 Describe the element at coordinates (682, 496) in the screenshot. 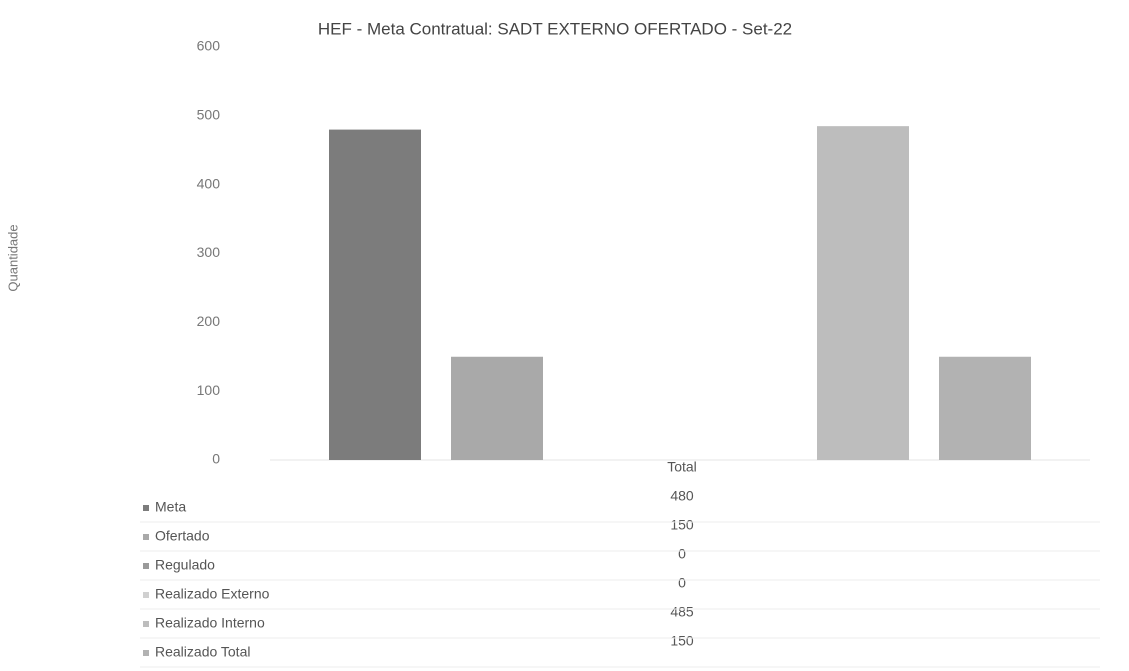

I see `table-value: 480` at that location.